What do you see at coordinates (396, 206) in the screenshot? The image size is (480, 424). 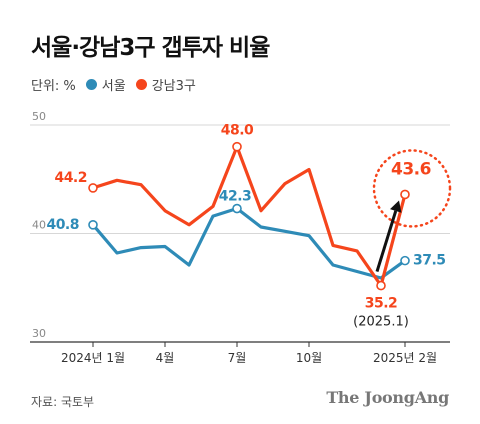 I see `change-arrow-head` at bounding box center [396, 206].